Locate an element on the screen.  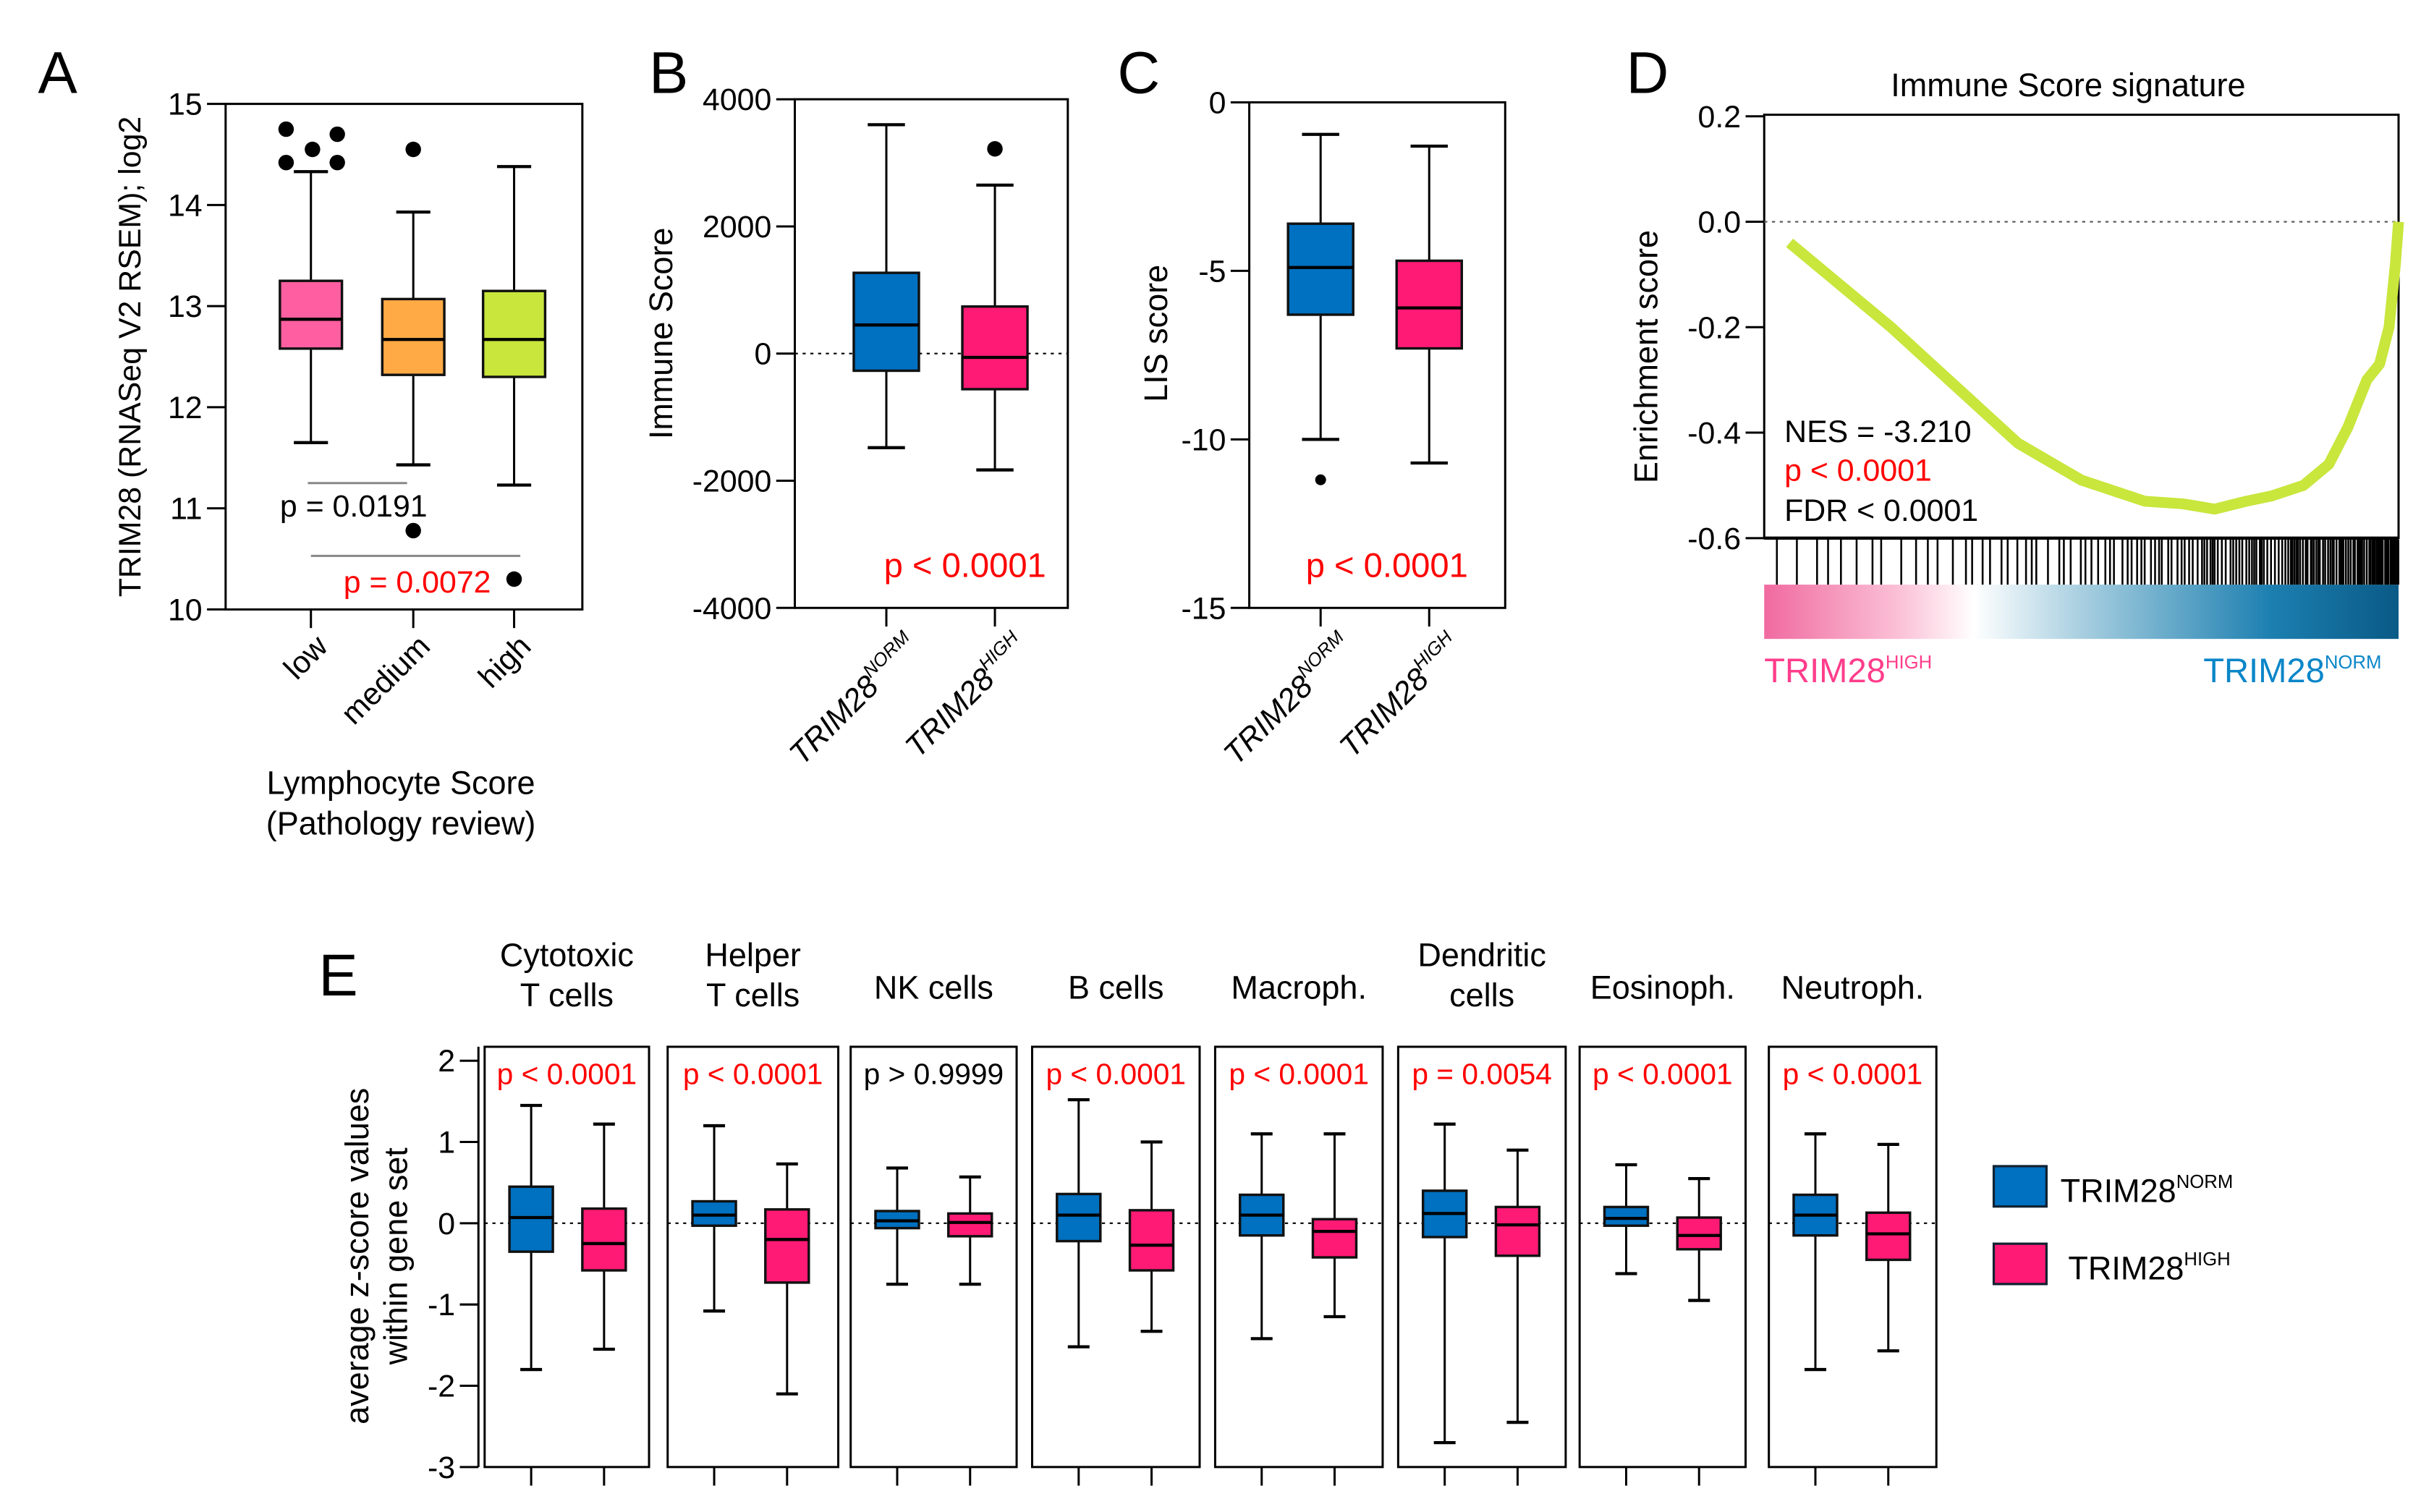
d-left-label: TRIM28HIGH is located at coordinates (1848, 670).